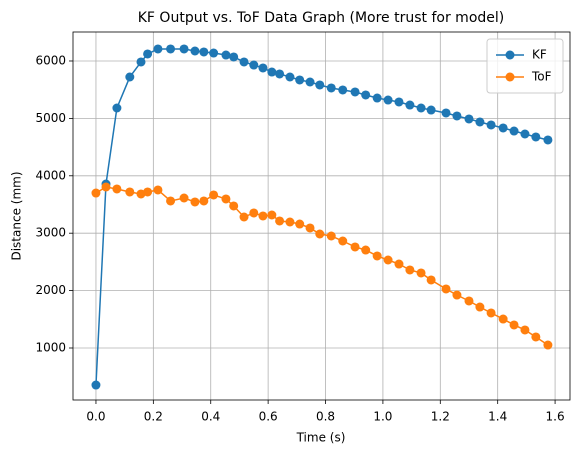 The width and height of the screenshot is (580, 455). I want to click on x-tick-label: 0.4, so click(210, 417).